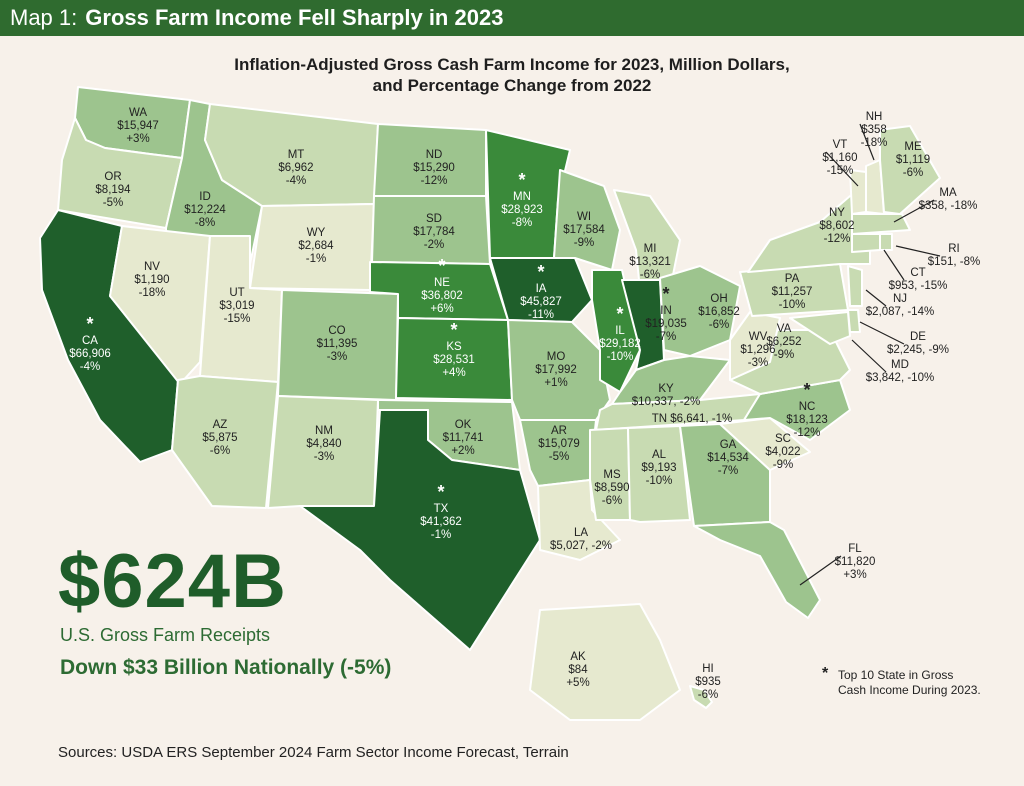  I want to click on state-change: +3%, so click(854, 575).